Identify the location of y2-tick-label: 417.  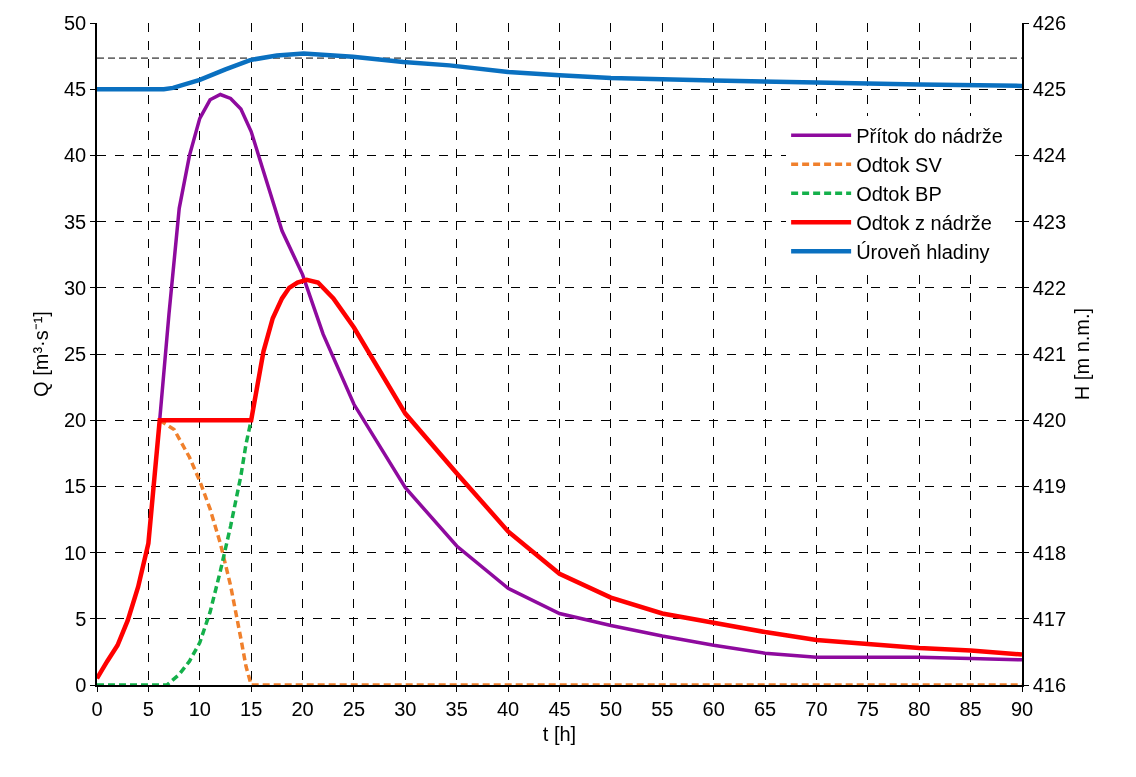
(1049, 618).